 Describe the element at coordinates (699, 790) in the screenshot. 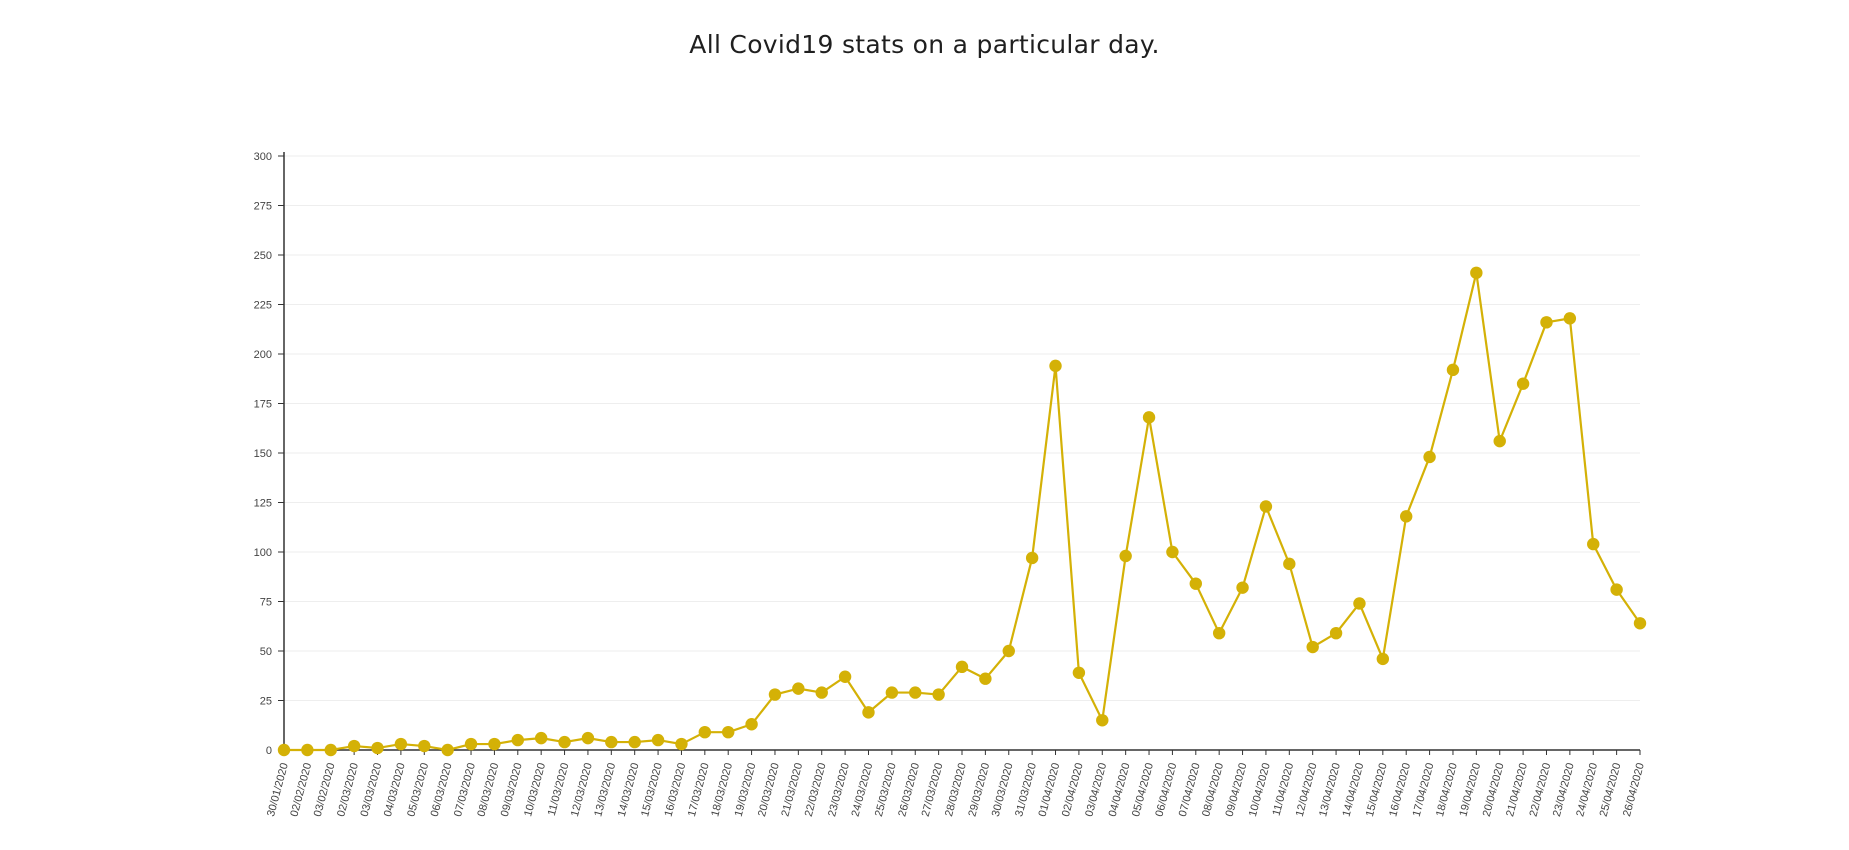

I see `x-tick-label: 17/03/2020` at that location.